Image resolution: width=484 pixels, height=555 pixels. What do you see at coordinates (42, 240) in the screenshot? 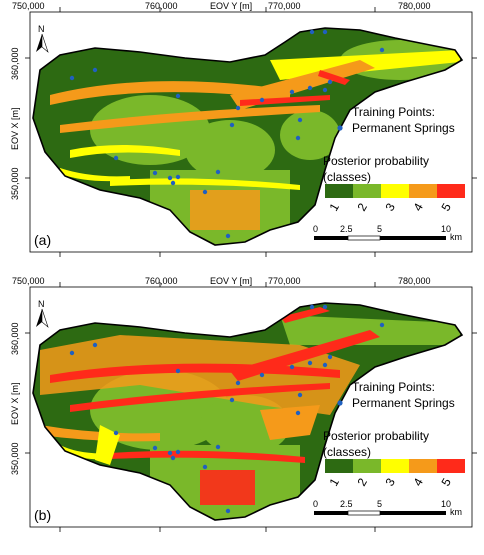
I see `panel-label: (a)` at bounding box center [42, 240].